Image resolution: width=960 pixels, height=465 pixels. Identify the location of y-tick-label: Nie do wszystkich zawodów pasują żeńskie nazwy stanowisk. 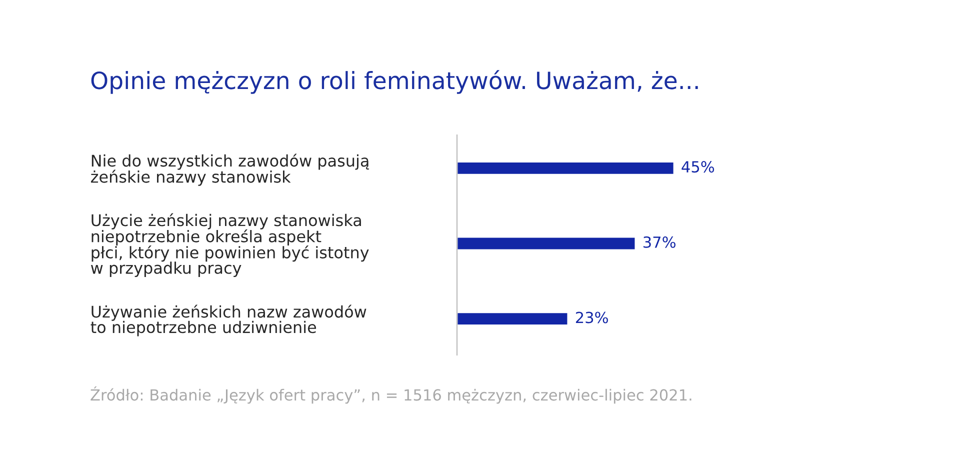
(230, 170).